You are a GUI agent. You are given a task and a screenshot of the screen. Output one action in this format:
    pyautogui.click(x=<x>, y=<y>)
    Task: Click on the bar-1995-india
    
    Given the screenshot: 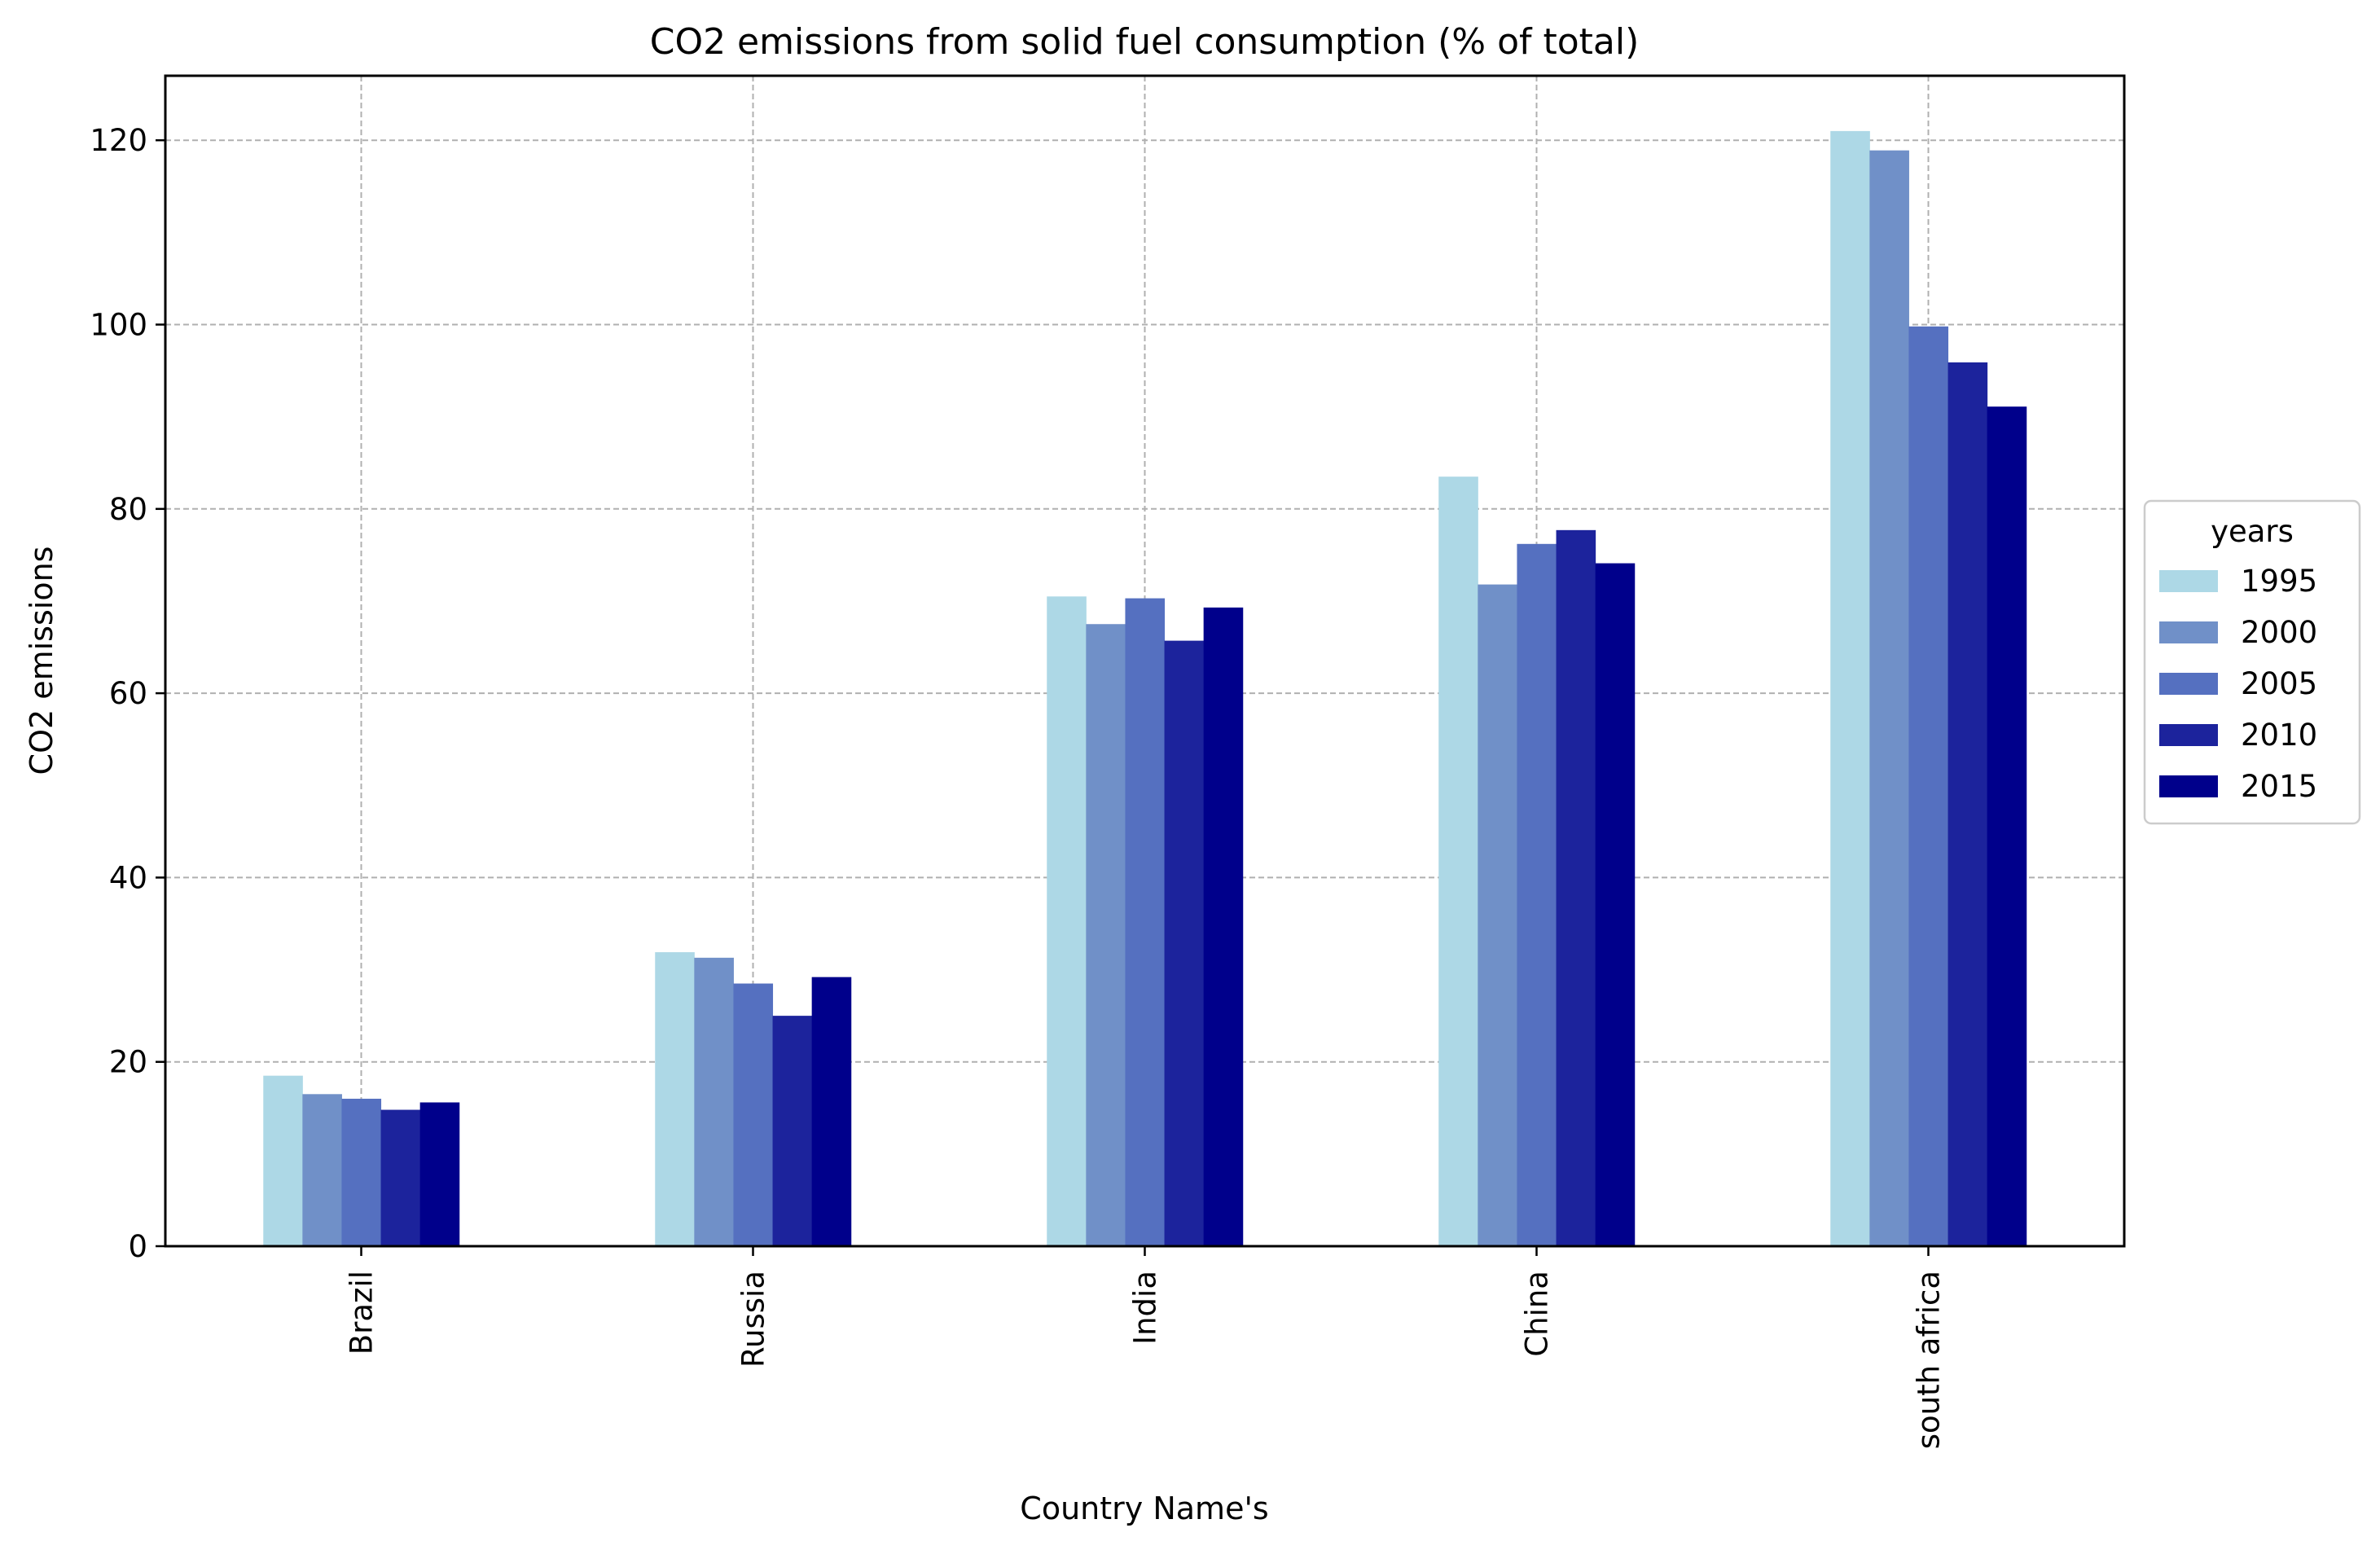 What is the action you would take?
    pyautogui.click(x=1067, y=921)
    